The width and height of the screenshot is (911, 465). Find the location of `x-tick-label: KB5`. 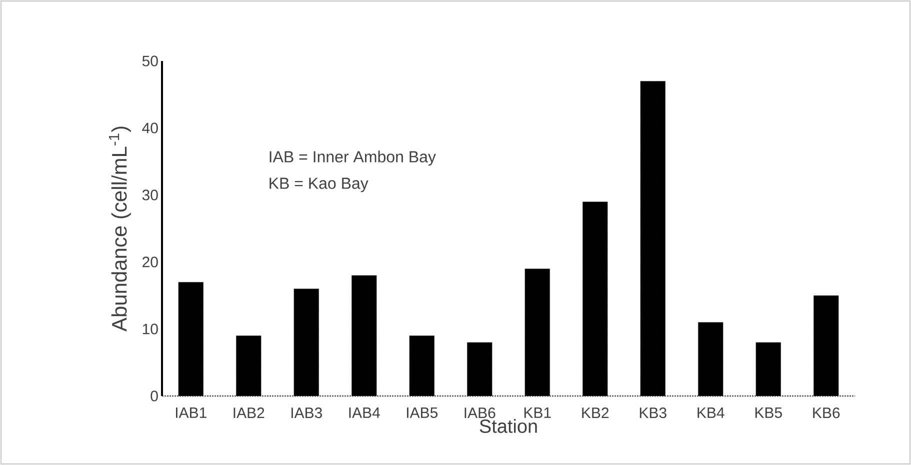

x-tick-label: KB5 is located at coordinates (768, 413).